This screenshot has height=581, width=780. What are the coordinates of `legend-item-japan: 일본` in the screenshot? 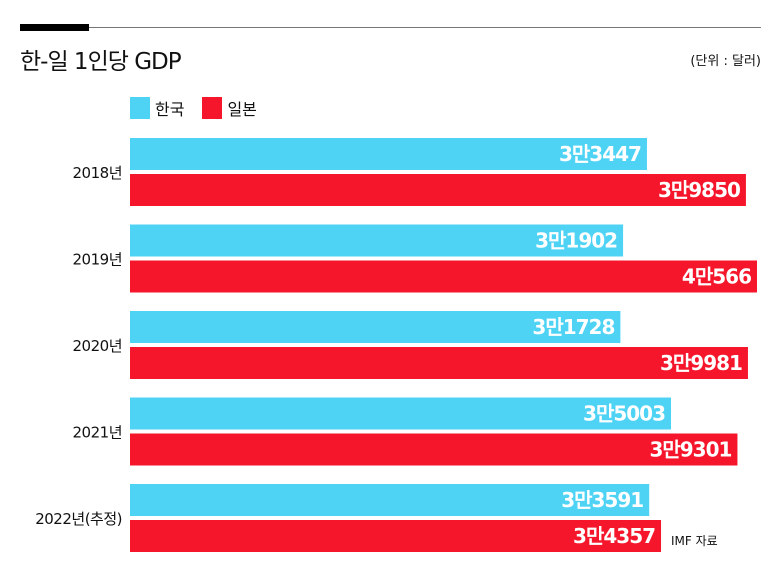 It's located at (229, 108).